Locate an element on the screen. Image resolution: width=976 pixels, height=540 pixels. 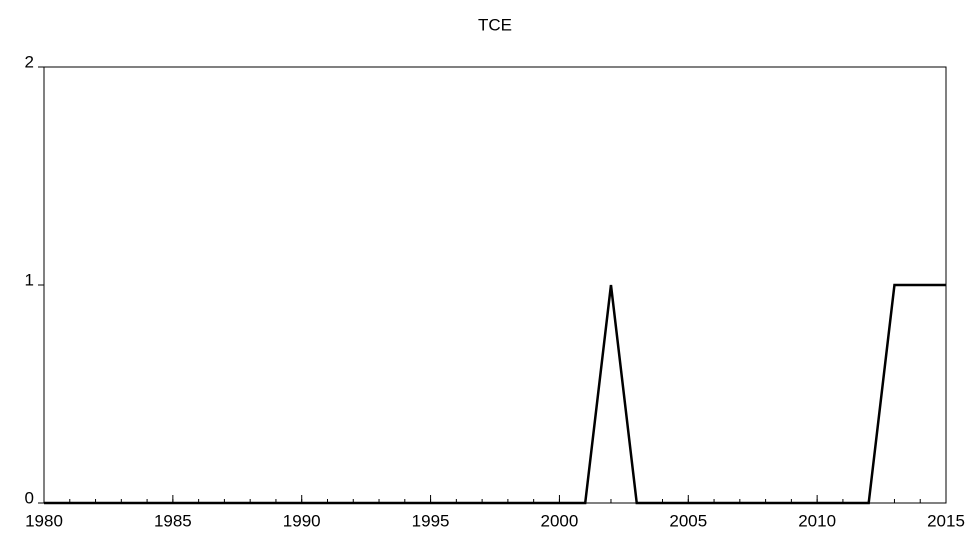
y-tick-label: 1 is located at coordinates (29, 279).